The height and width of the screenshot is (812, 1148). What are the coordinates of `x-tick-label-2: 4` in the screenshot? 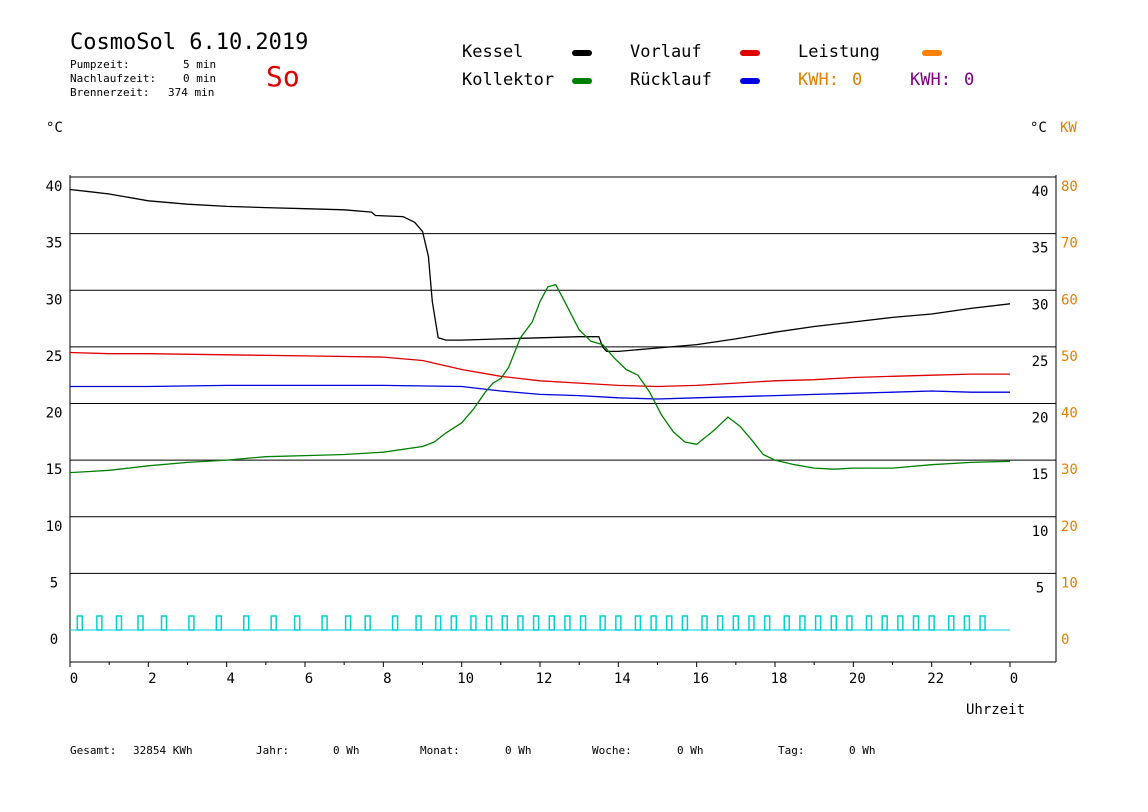 It's located at (230, 679).